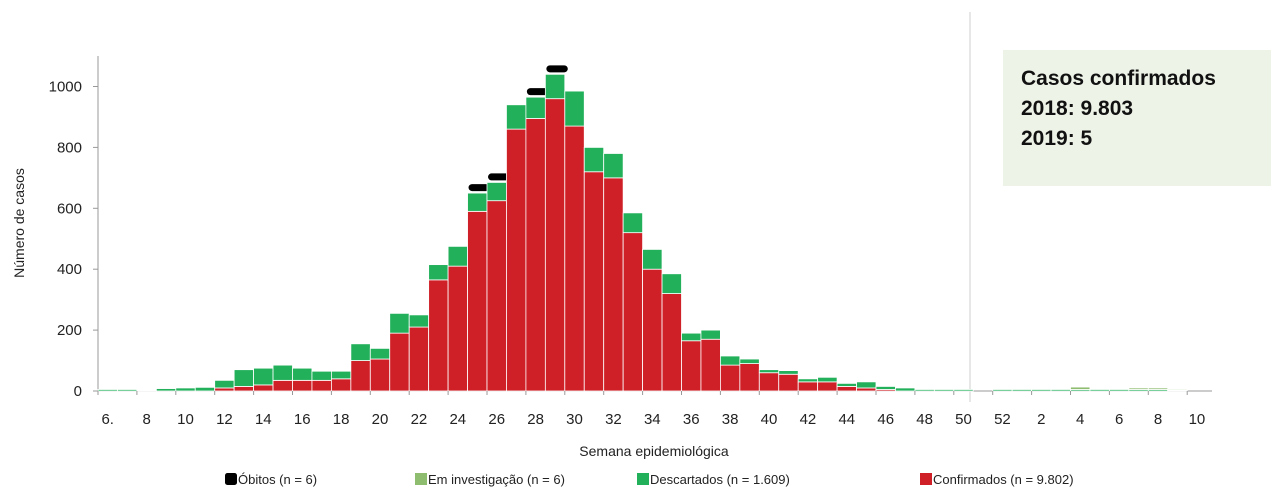 This screenshot has width=1271, height=488. What do you see at coordinates (1119, 419) in the screenshot?
I see `x-tick-label-6: 6` at bounding box center [1119, 419].